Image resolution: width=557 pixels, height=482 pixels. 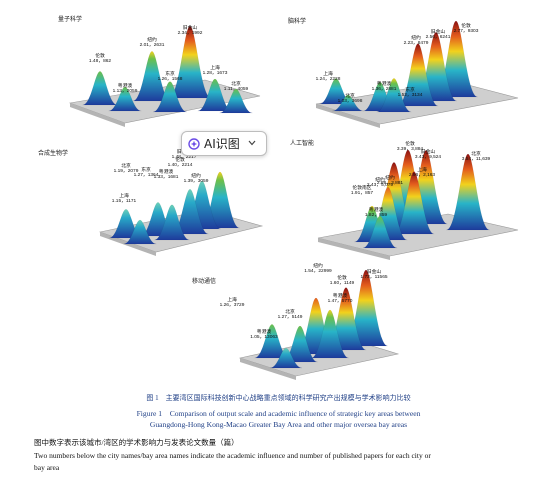 I want to click on peak-values: 2.56，6241, so click(x=438, y=38).